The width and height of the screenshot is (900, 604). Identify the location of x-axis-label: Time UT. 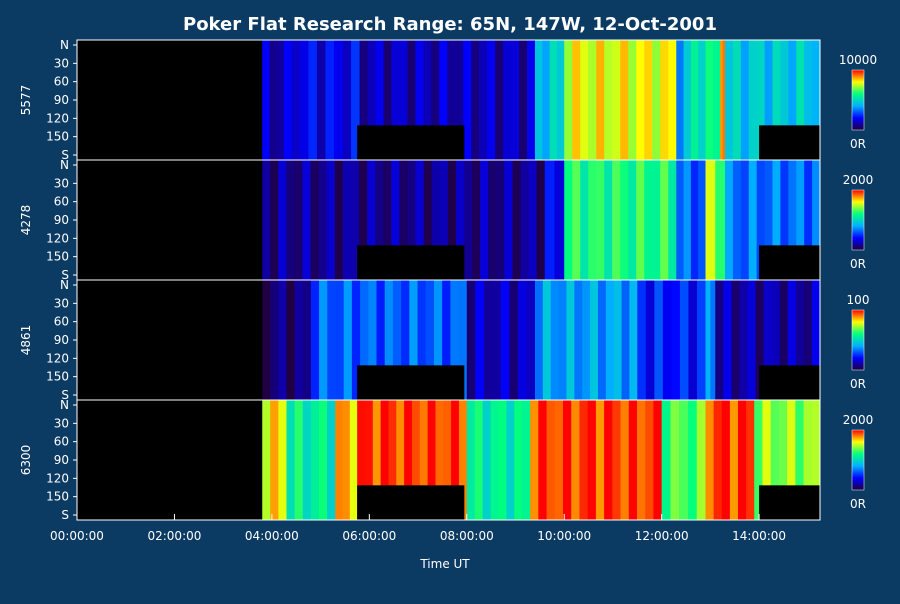
(444, 564).